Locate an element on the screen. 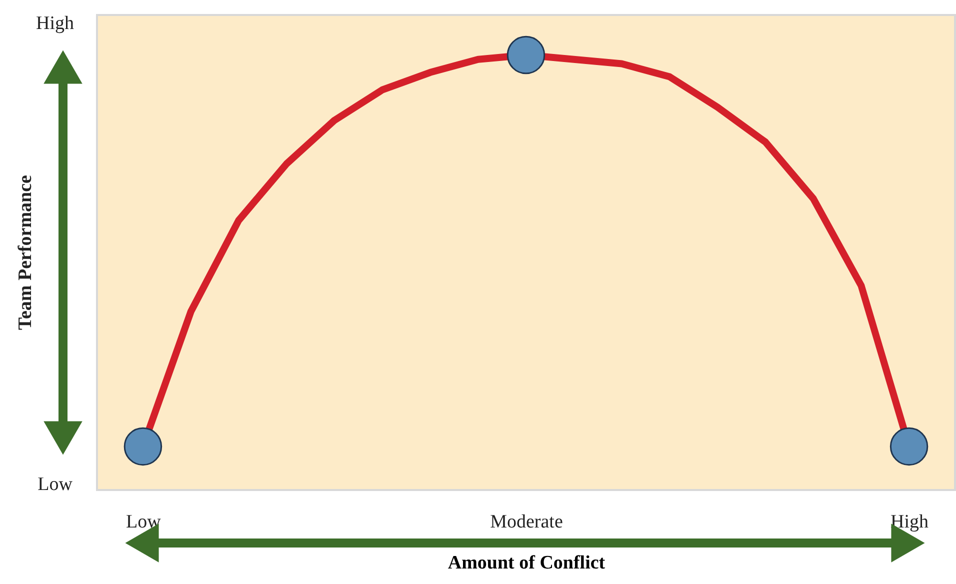 This screenshot has height=584, width=956. text: Low is located at coordinates (55, 484).